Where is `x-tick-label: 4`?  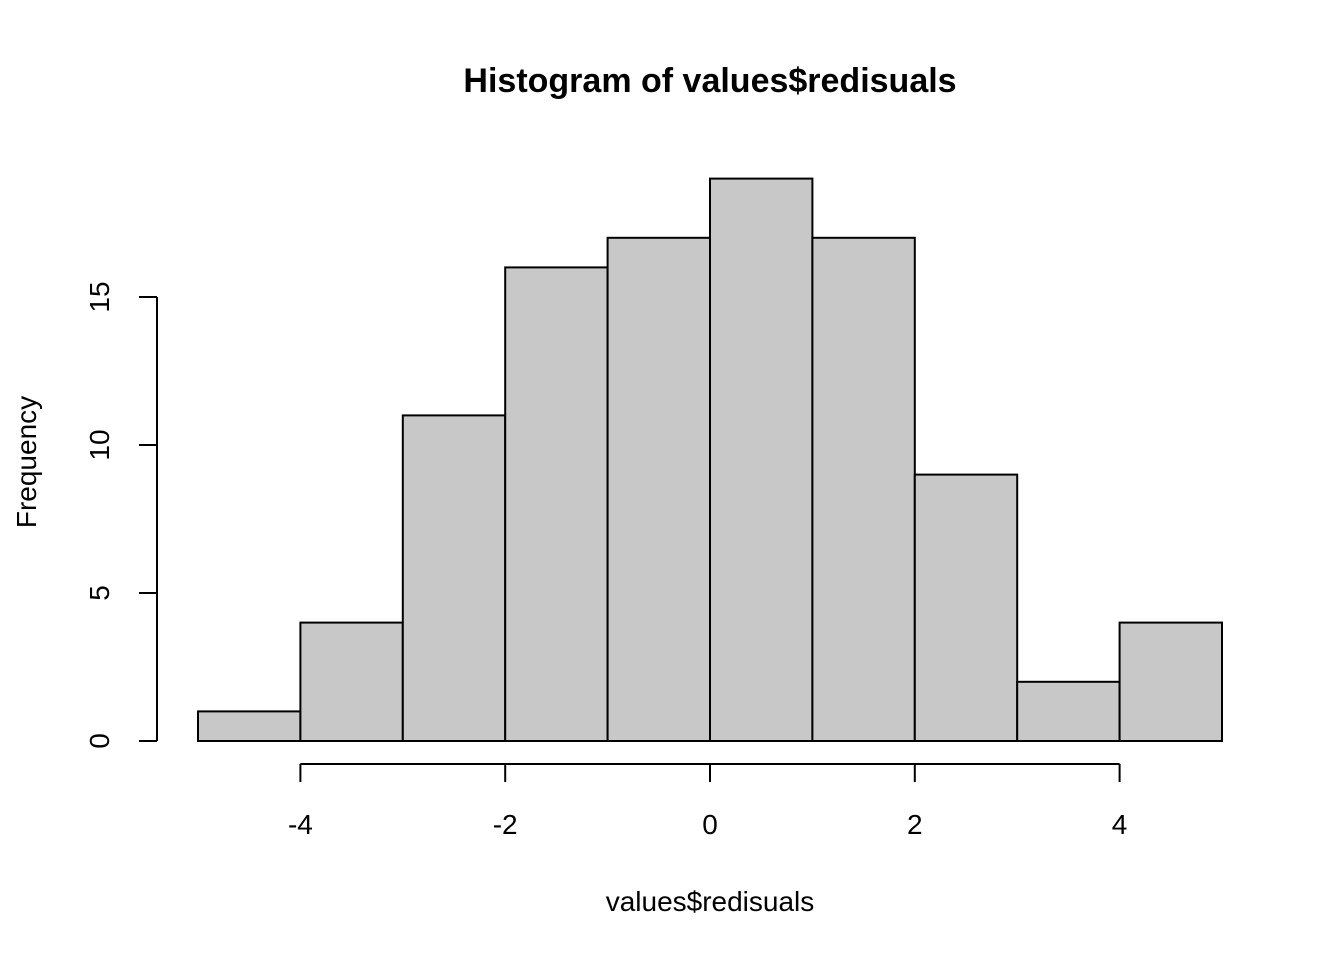 x-tick-label: 4 is located at coordinates (1120, 824).